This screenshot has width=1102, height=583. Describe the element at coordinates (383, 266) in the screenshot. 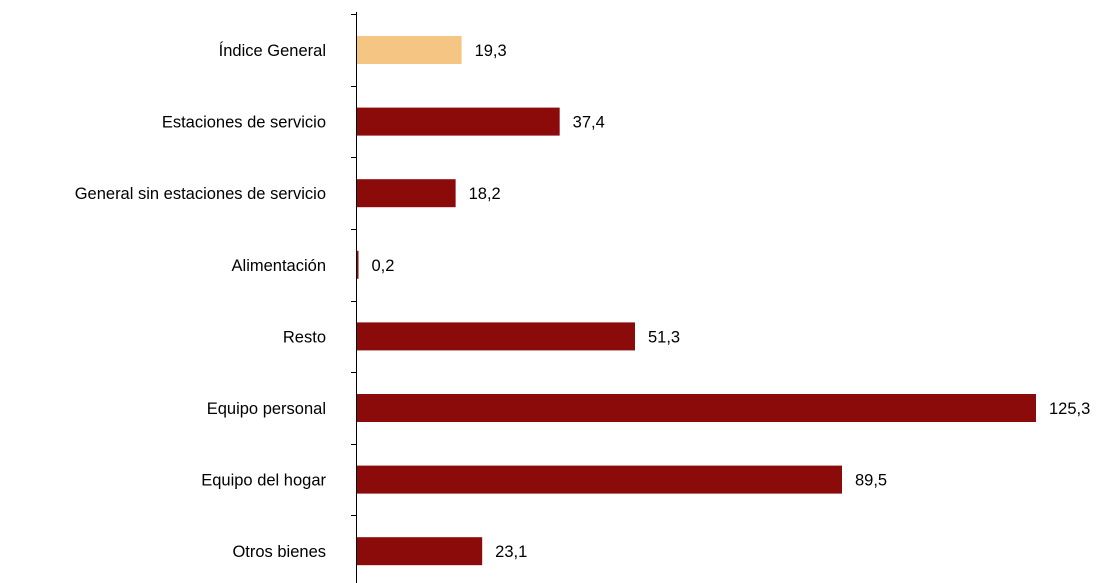

I see `value-label: 0,2` at that location.